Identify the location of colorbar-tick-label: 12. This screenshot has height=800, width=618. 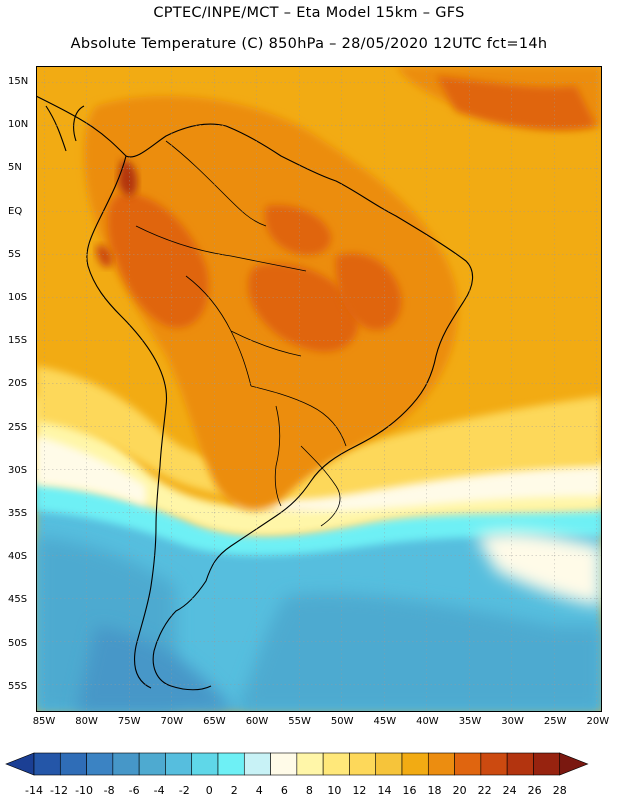
(359, 790).